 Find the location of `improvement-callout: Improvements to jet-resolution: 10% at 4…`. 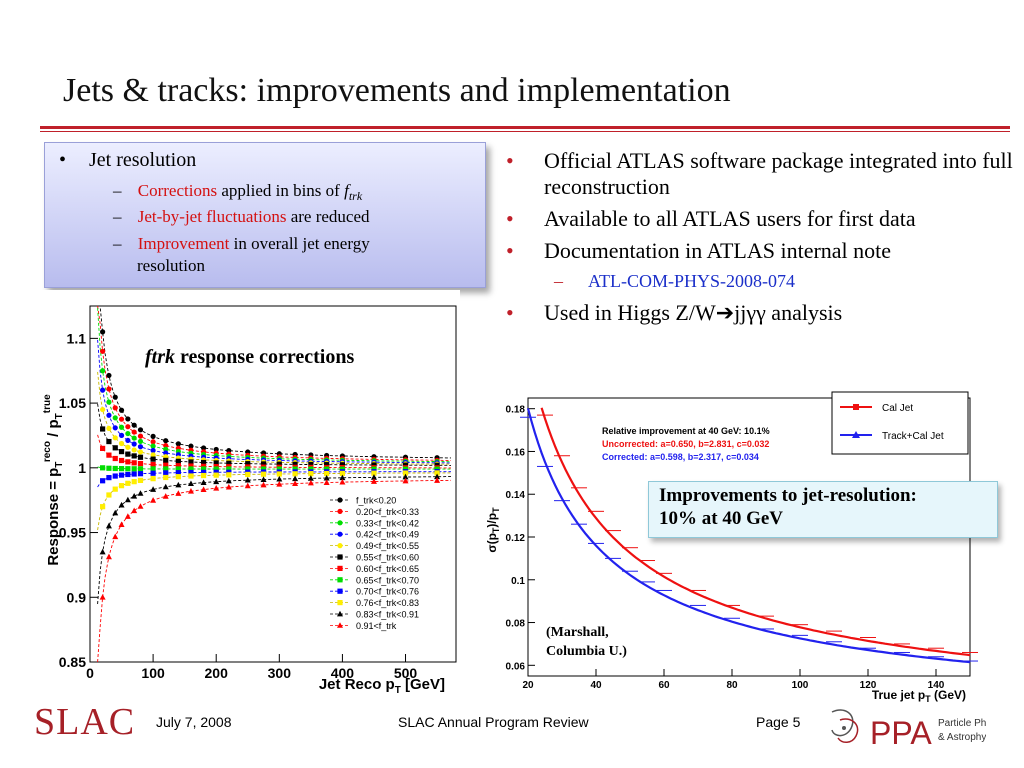

improvement-callout: Improvements to jet-resolution: 10% at 4… is located at coordinates (823, 509).